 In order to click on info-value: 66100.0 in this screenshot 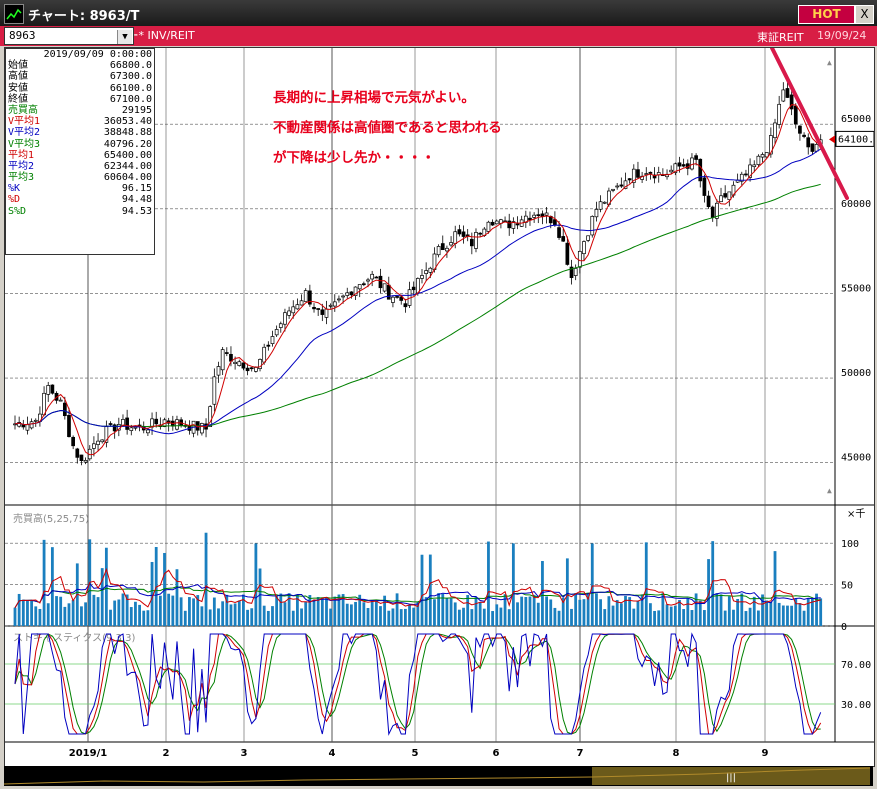, I will do `click(130, 88)`.